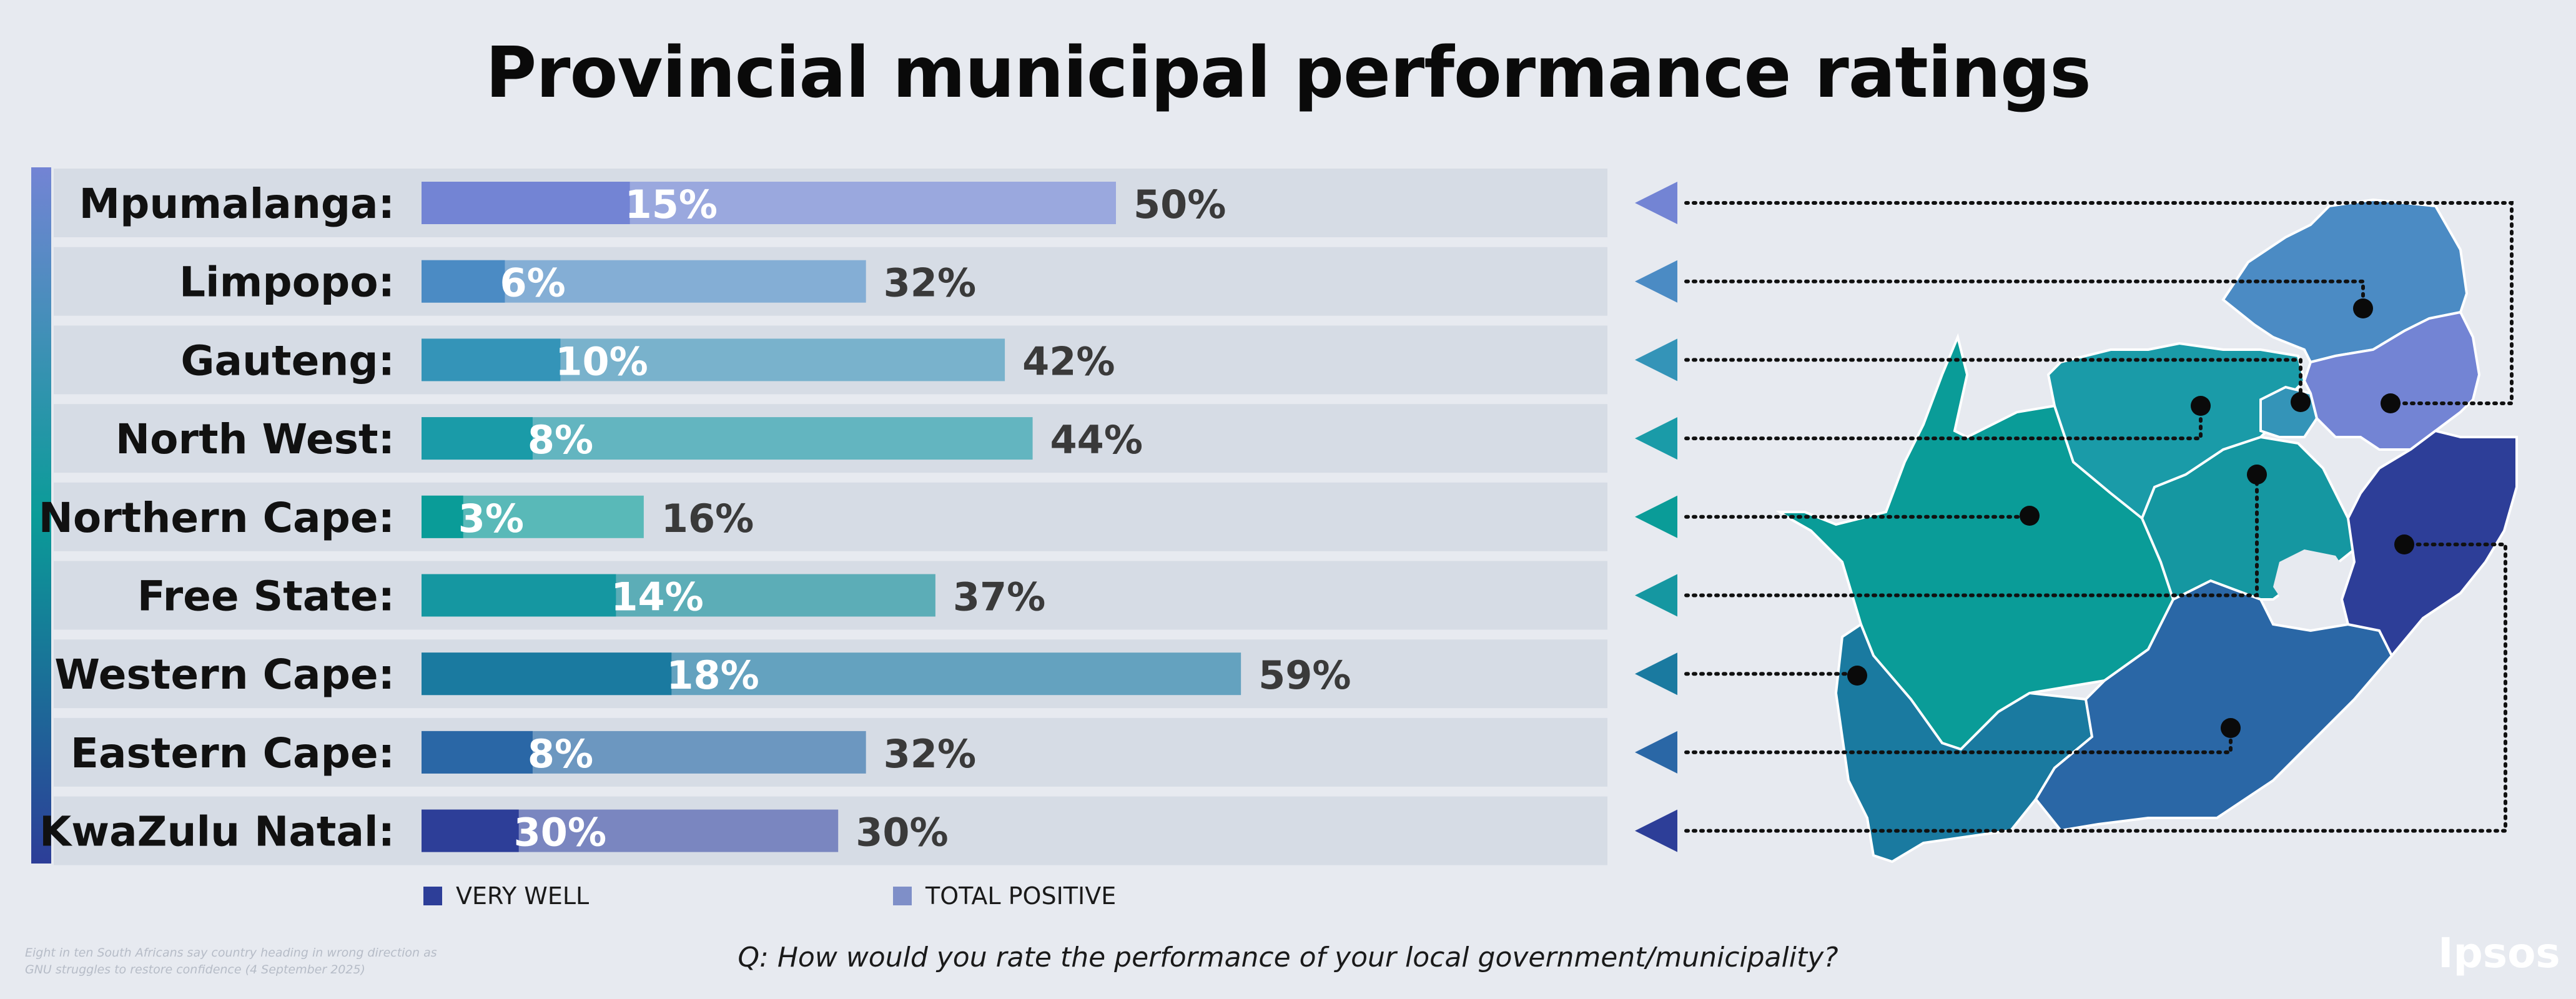  I want to click on brand-logo: Ipsos, so click(2499, 953).